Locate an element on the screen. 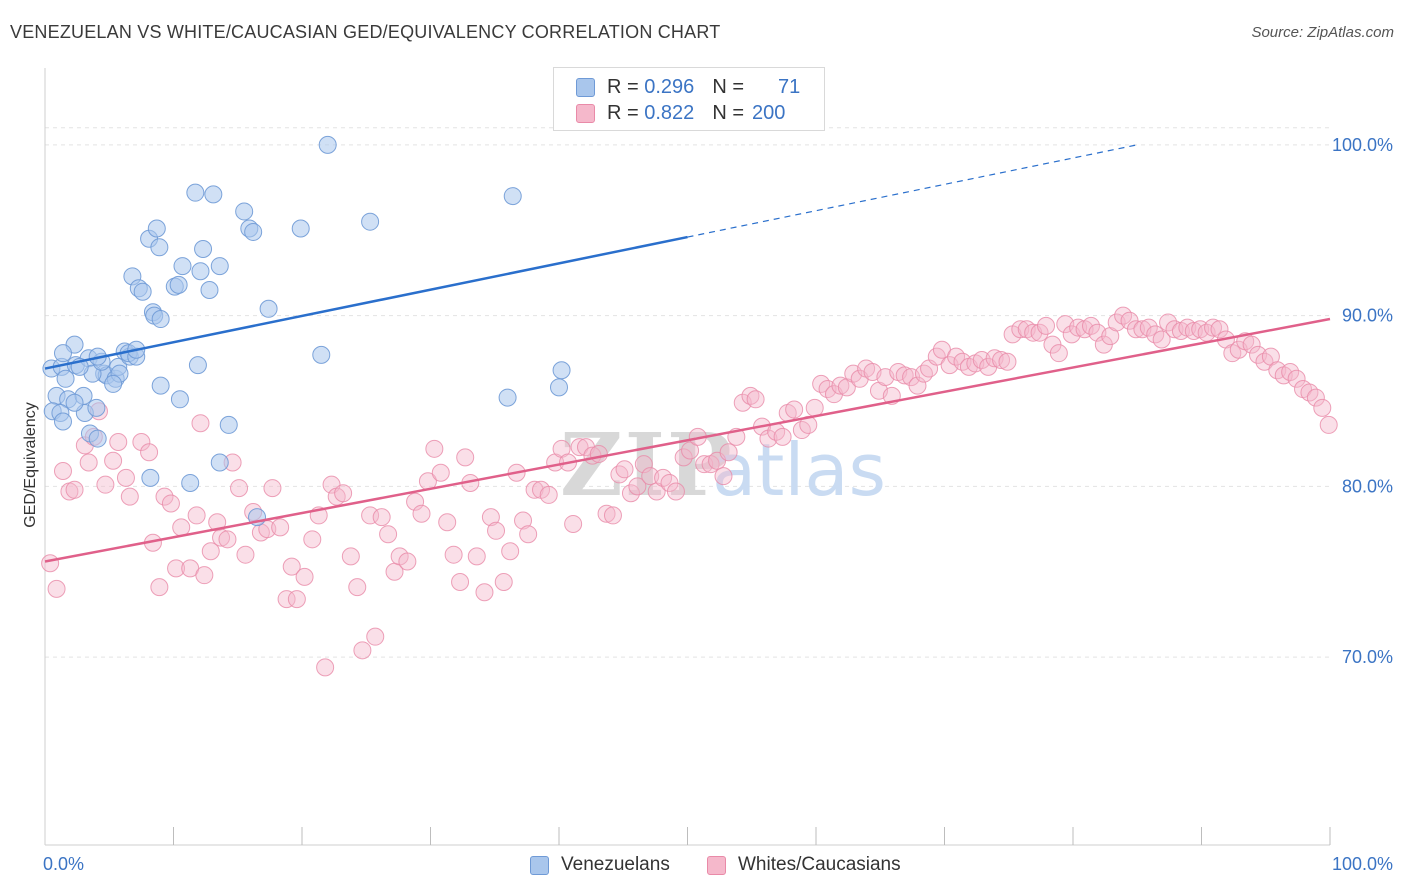 The height and width of the screenshot is (892, 1406). legend-swatch-blue is located at coordinates (585, 87).